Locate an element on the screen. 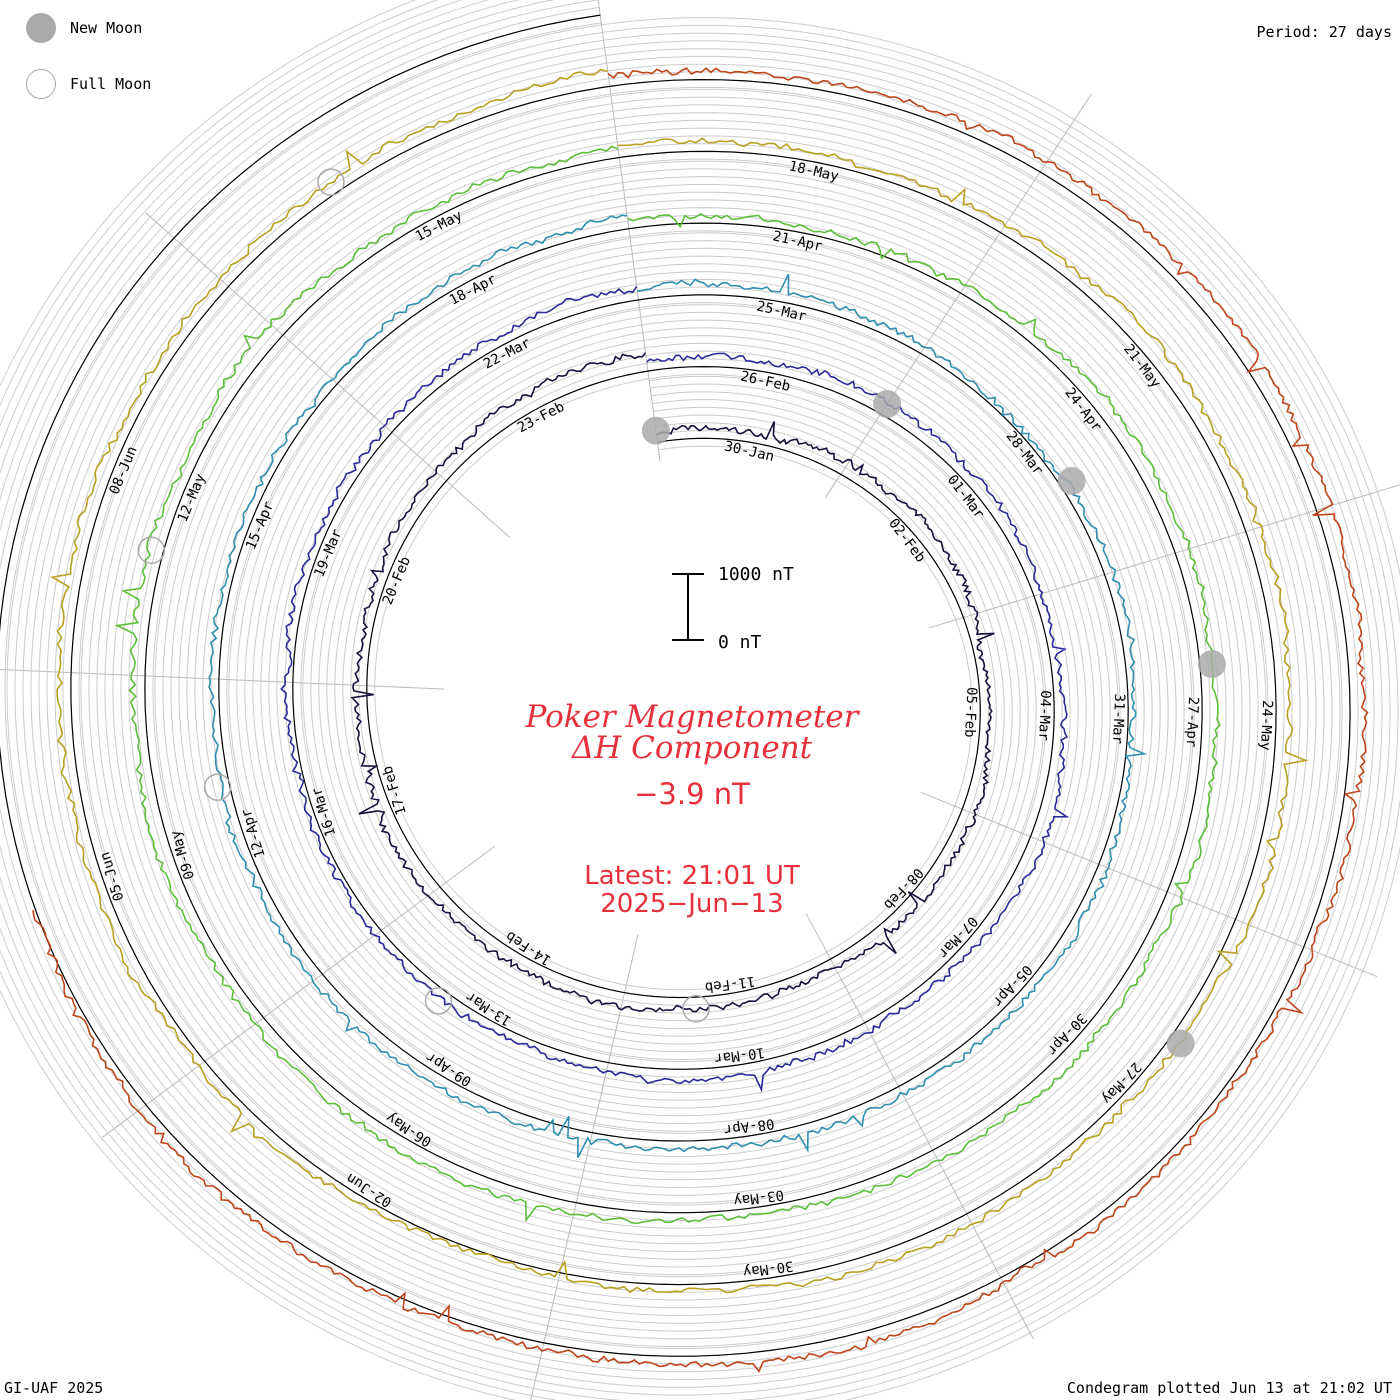 This screenshot has width=1400, height=1400. date-tick-label: 31-Mar is located at coordinates (1118, 718).